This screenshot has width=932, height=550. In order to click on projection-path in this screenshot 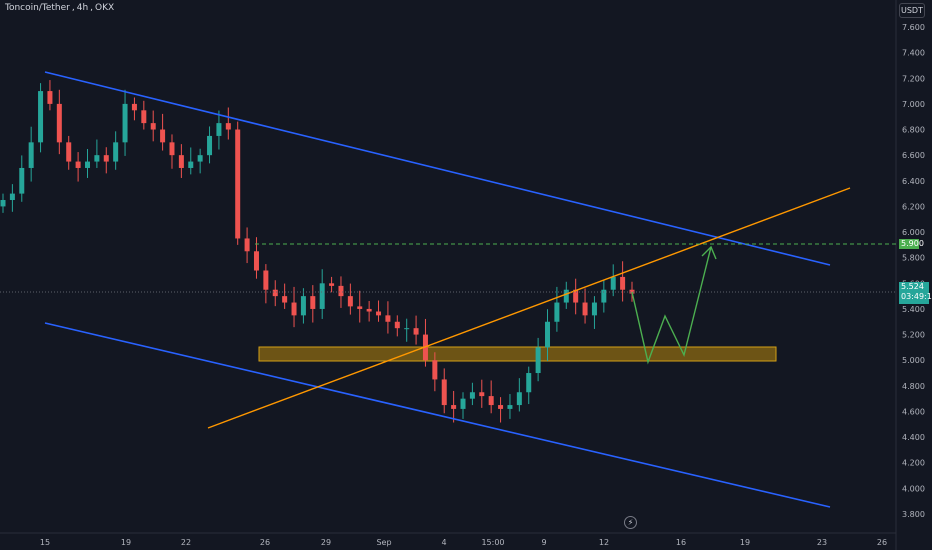, I will do `click(671, 305)`.